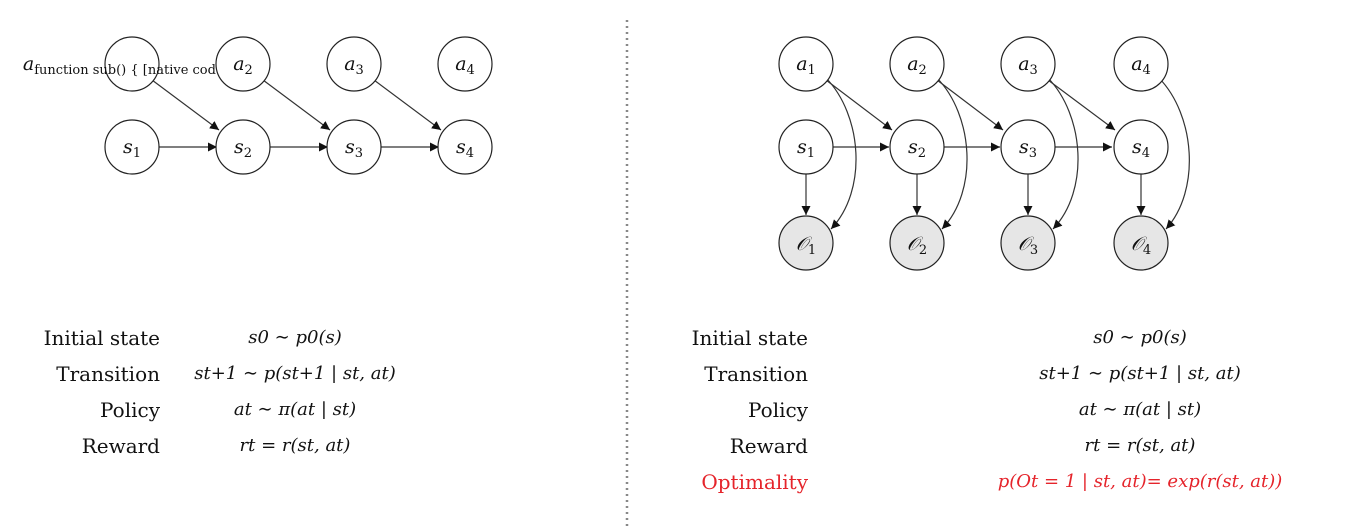 This screenshot has width=1348, height=530. Describe the element at coordinates (175, 446) in the screenshot. I see `left-row-reward: Reward rt = r(st, at)` at that location.